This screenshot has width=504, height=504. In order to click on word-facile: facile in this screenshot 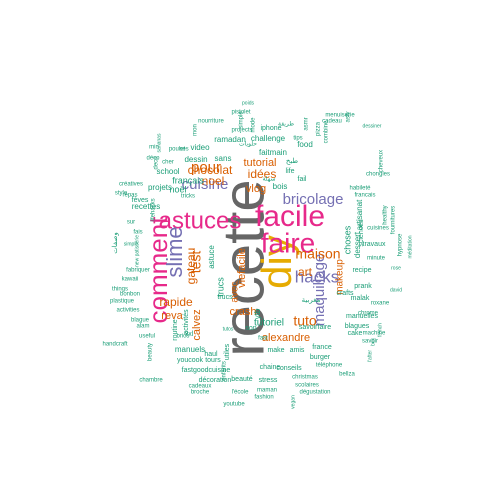, I will do `click(290, 216)`.